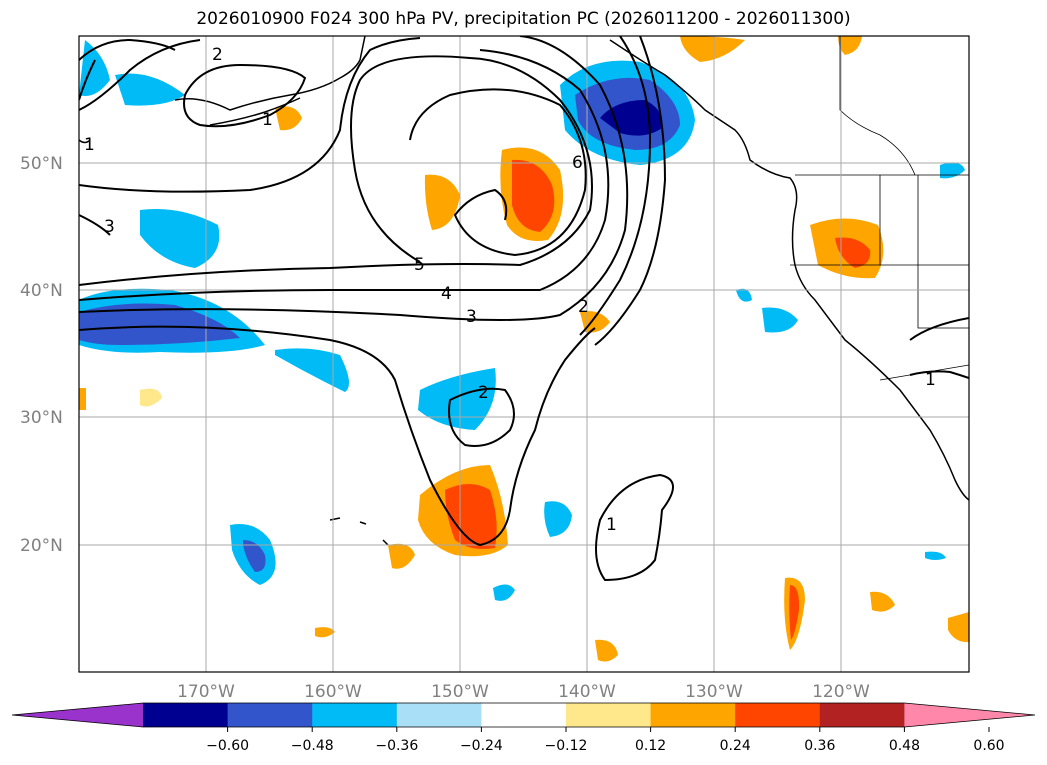 This screenshot has width=1047, height=765. Describe the element at coordinates (41, 164) in the screenshot. I see `lat-tick-label: 50°N` at that location.